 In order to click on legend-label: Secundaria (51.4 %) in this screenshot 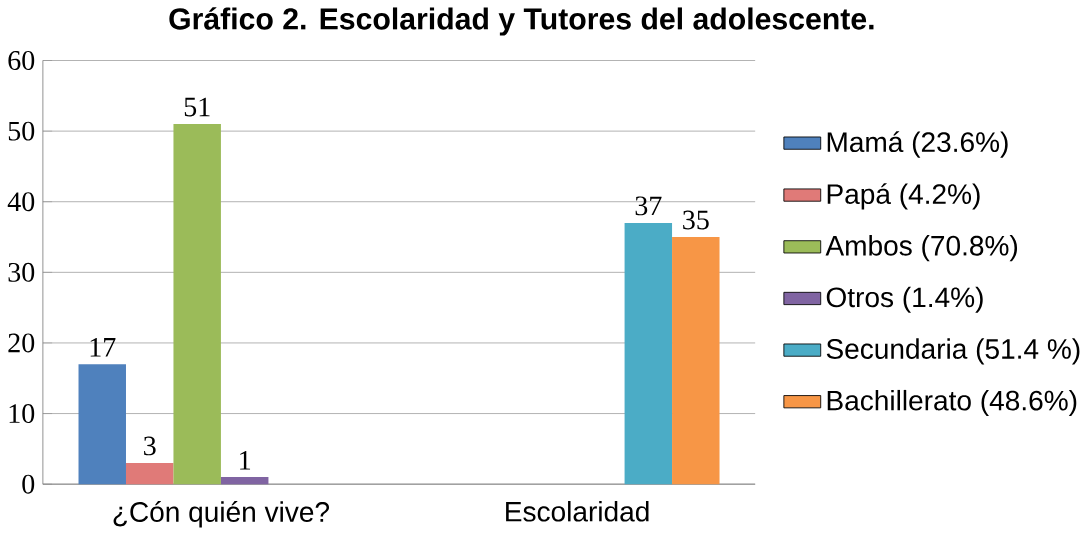, I will do `click(953, 351)`.